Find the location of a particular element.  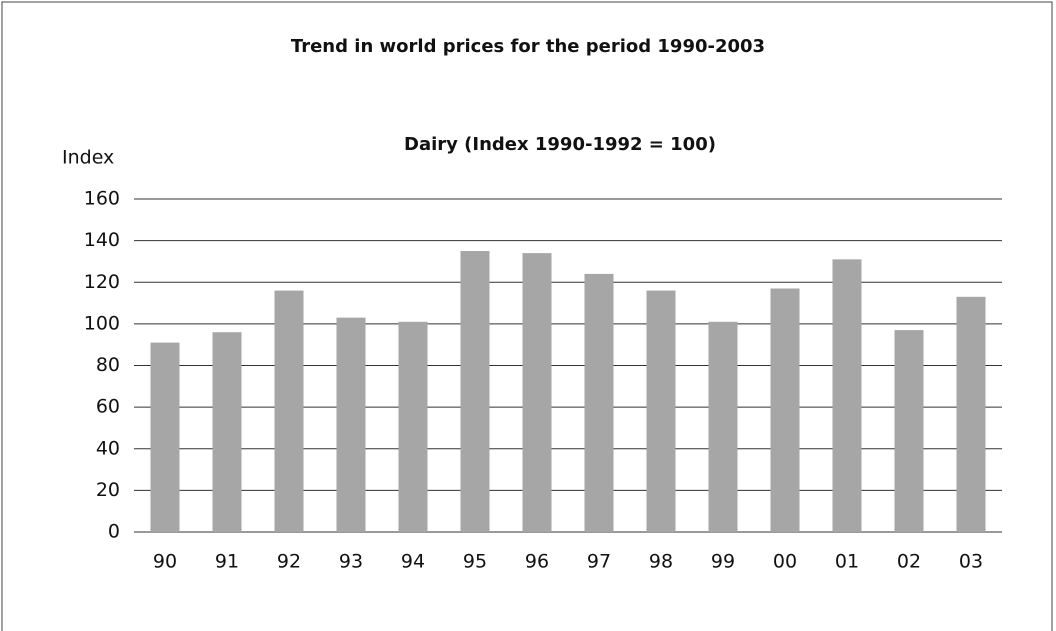

y-tick-label: 100 is located at coordinates (102, 323).